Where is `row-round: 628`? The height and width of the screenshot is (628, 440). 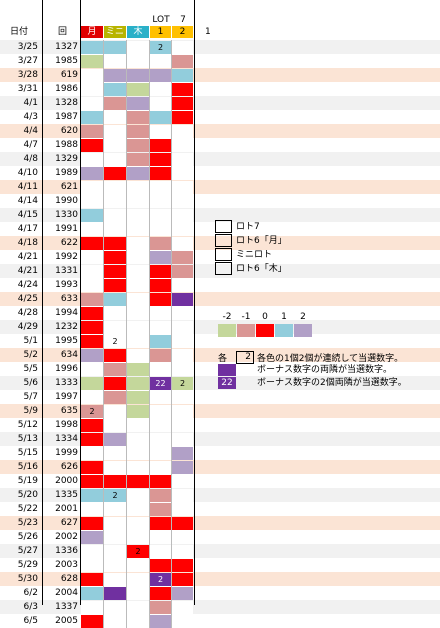
row-round: 628 is located at coordinates (69, 579).